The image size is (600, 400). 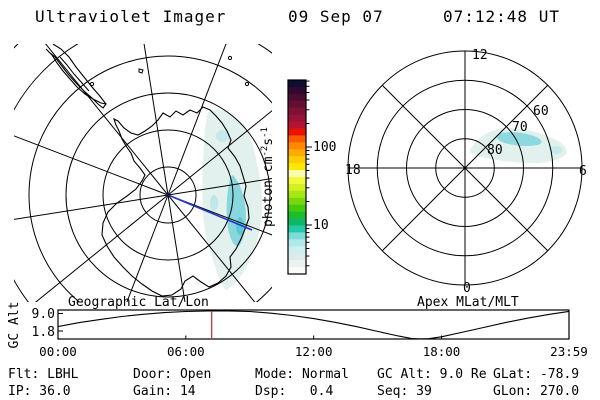 I want to click on page-title: Ultraviolet Imager, so click(x=131, y=16).